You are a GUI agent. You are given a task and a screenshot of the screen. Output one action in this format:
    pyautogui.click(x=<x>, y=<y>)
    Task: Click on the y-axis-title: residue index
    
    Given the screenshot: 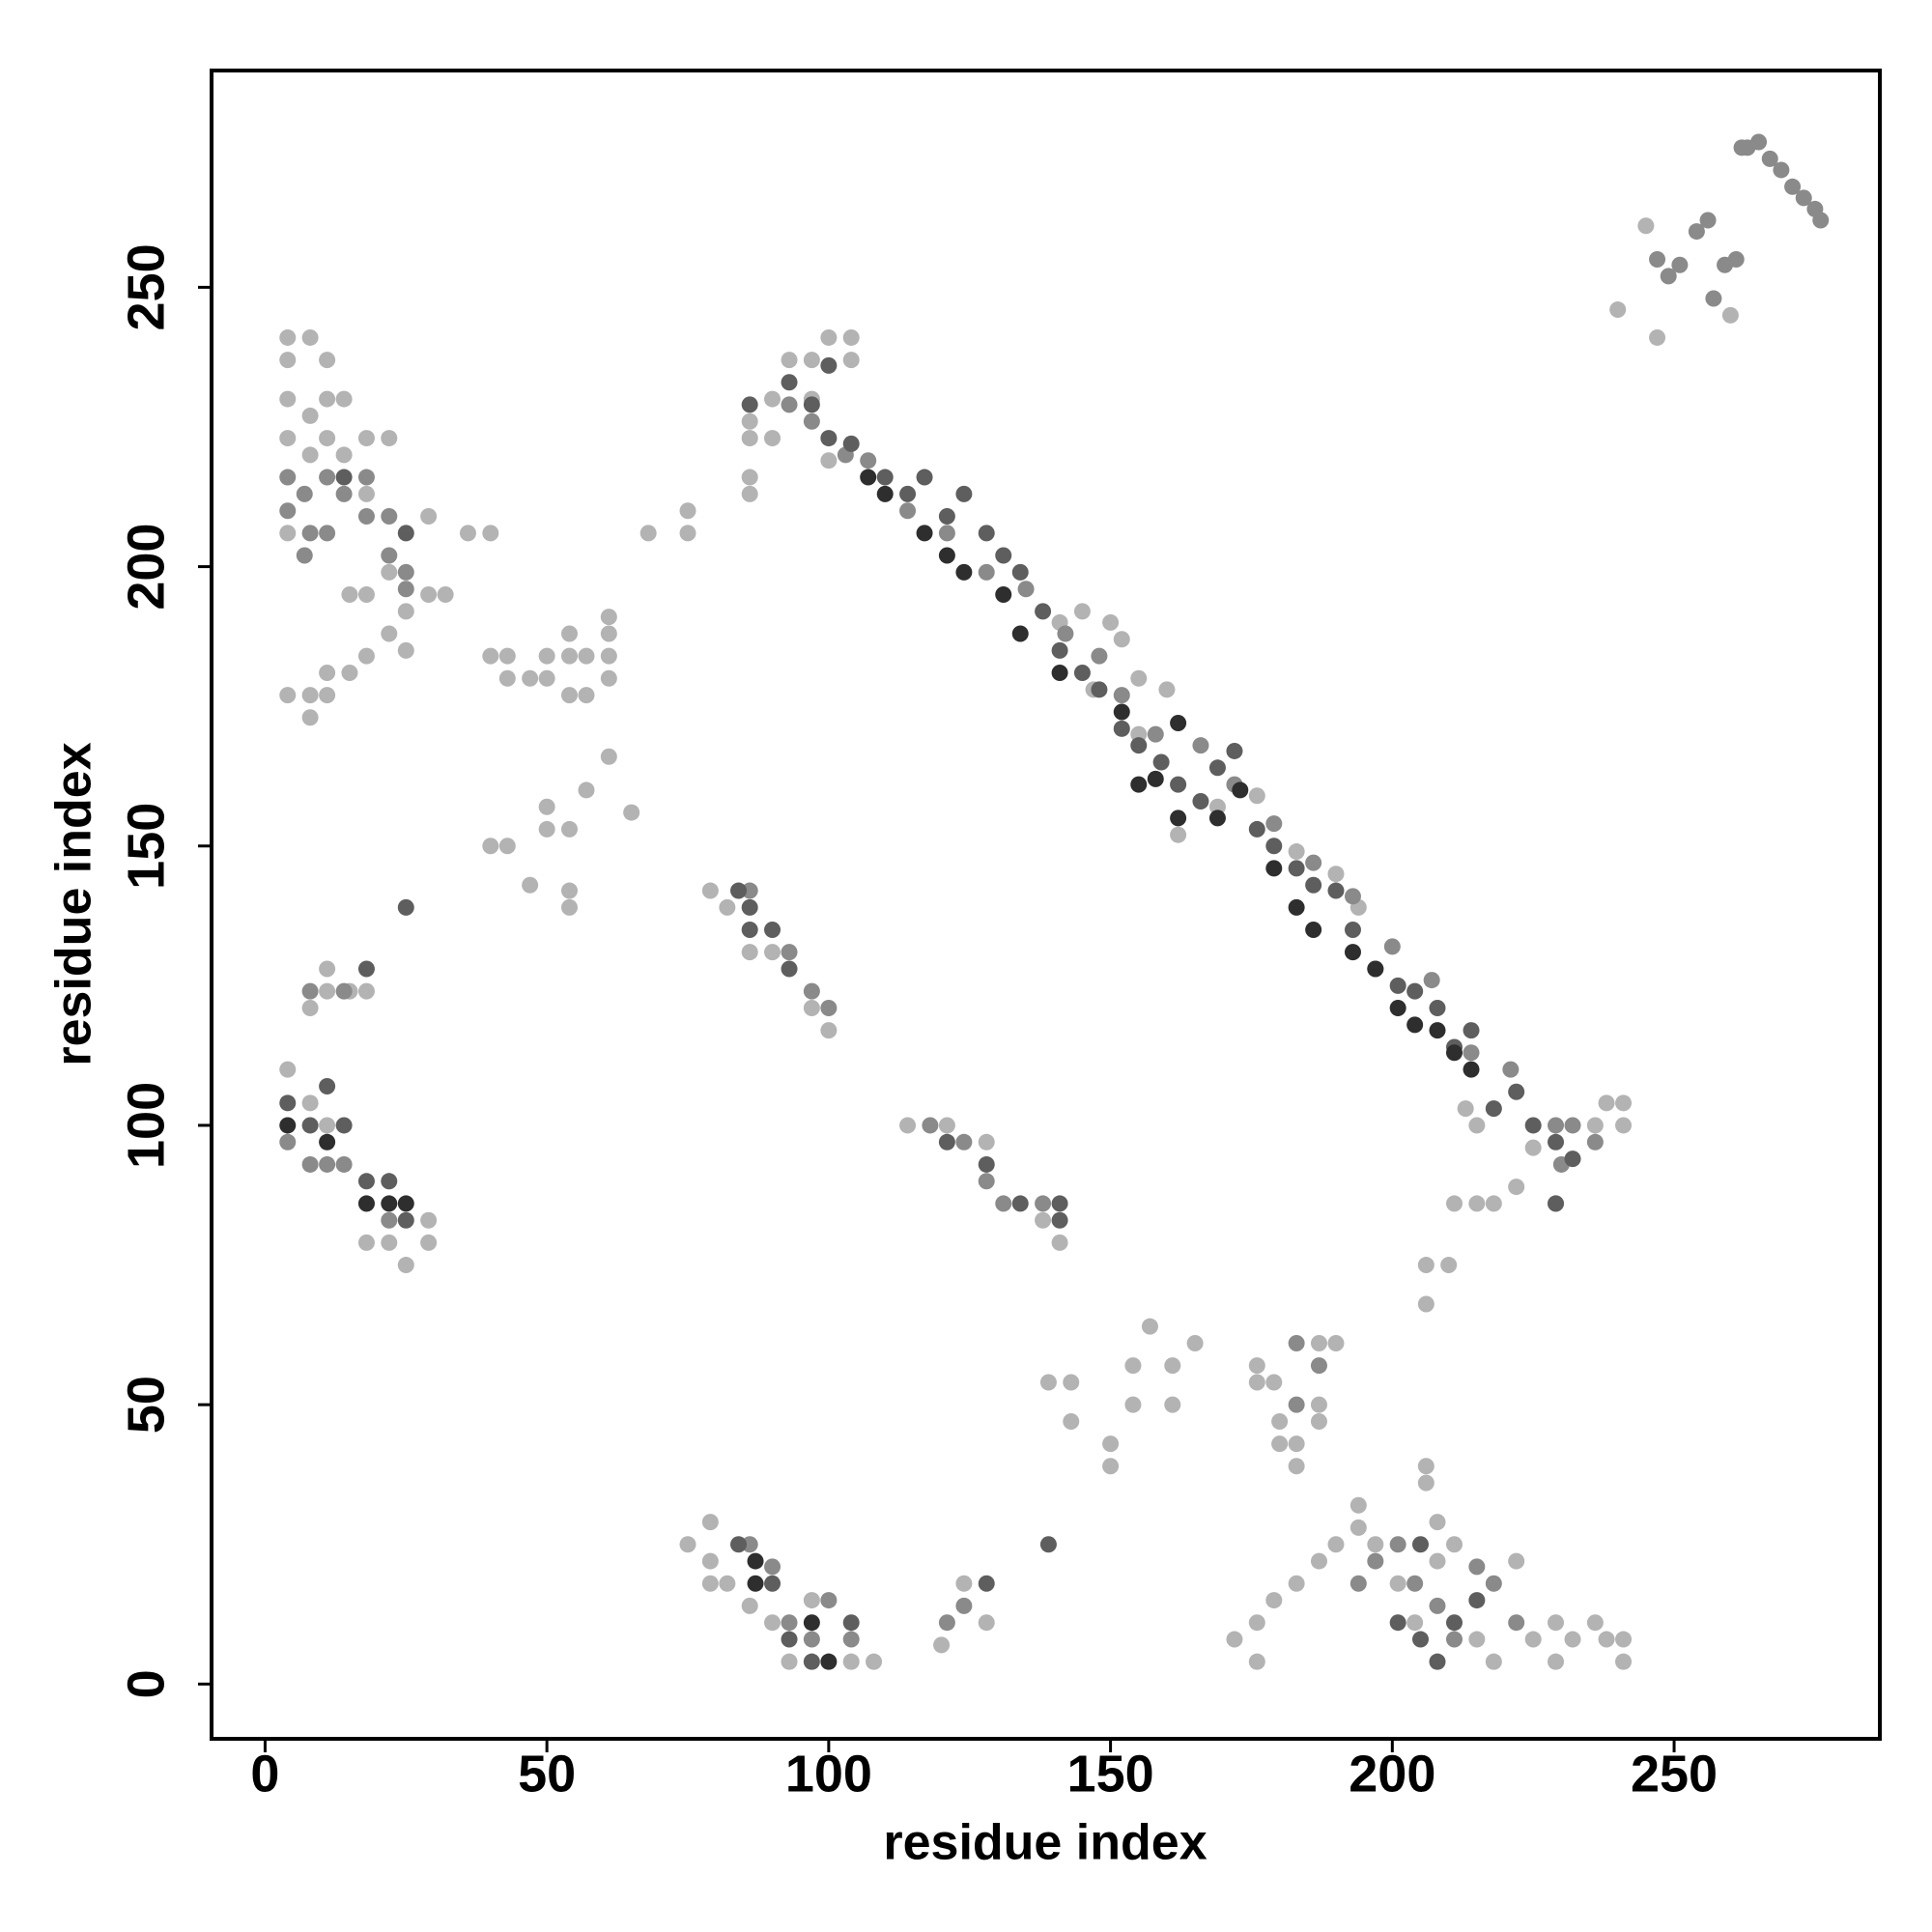 What is the action you would take?
    pyautogui.click(x=74, y=903)
    